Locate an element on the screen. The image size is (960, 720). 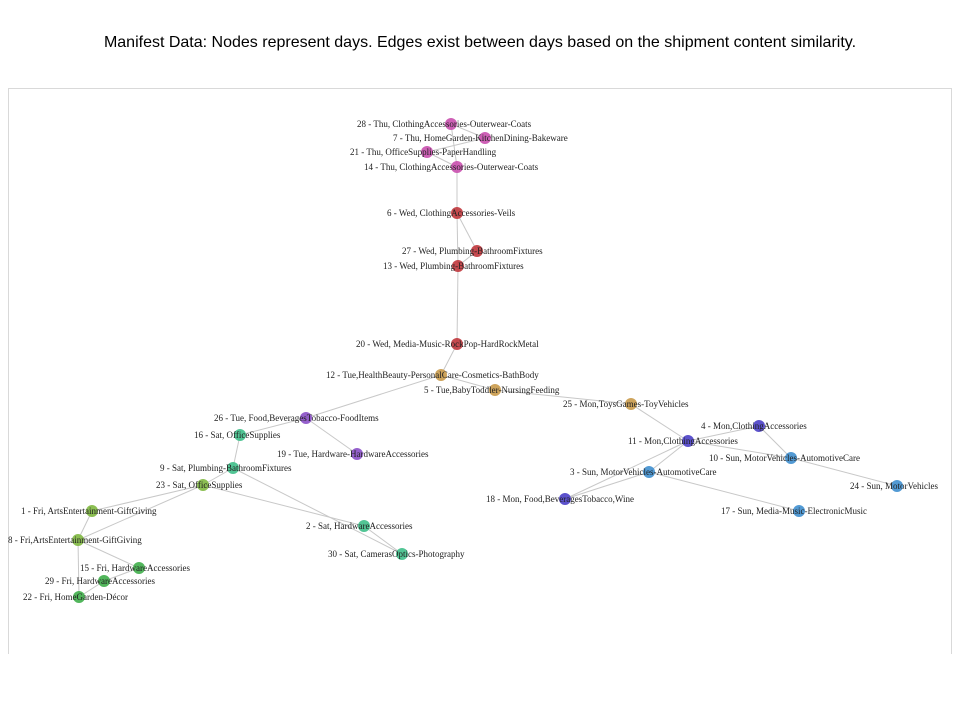
graph-node: 30 - Sat, CamerasOptics-Photography is located at coordinates (396, 554).